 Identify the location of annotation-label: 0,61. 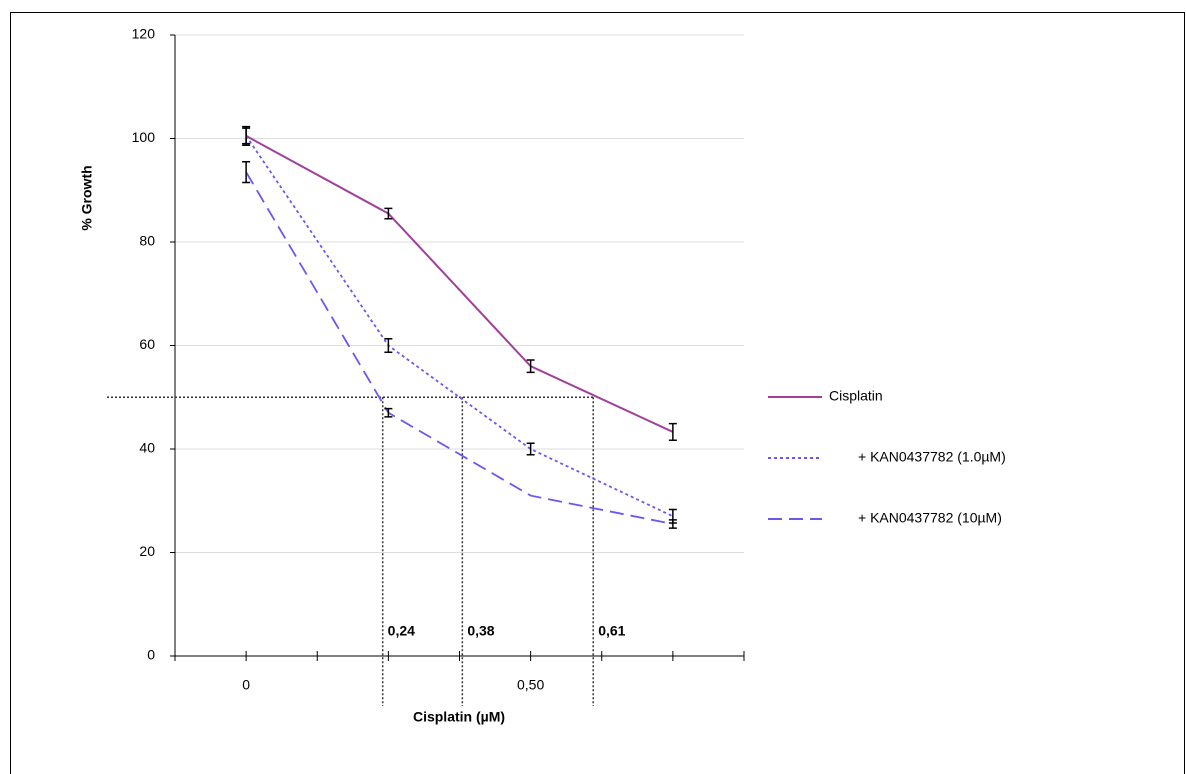
(611, 631).